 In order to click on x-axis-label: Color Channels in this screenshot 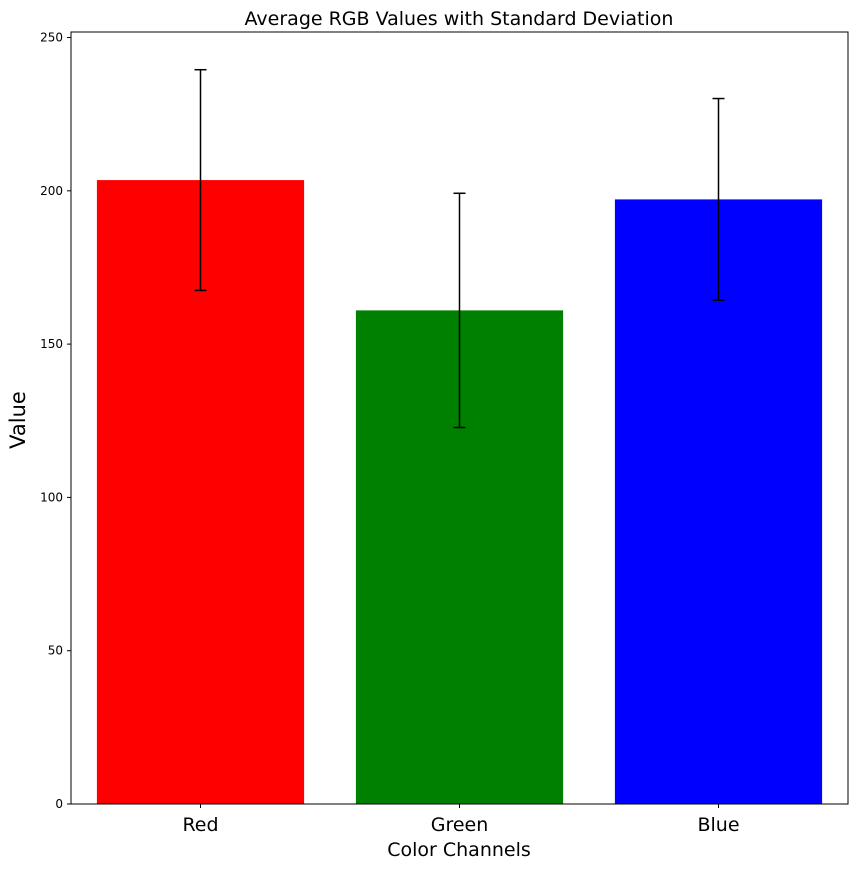, I will do `click(459, 850)`.